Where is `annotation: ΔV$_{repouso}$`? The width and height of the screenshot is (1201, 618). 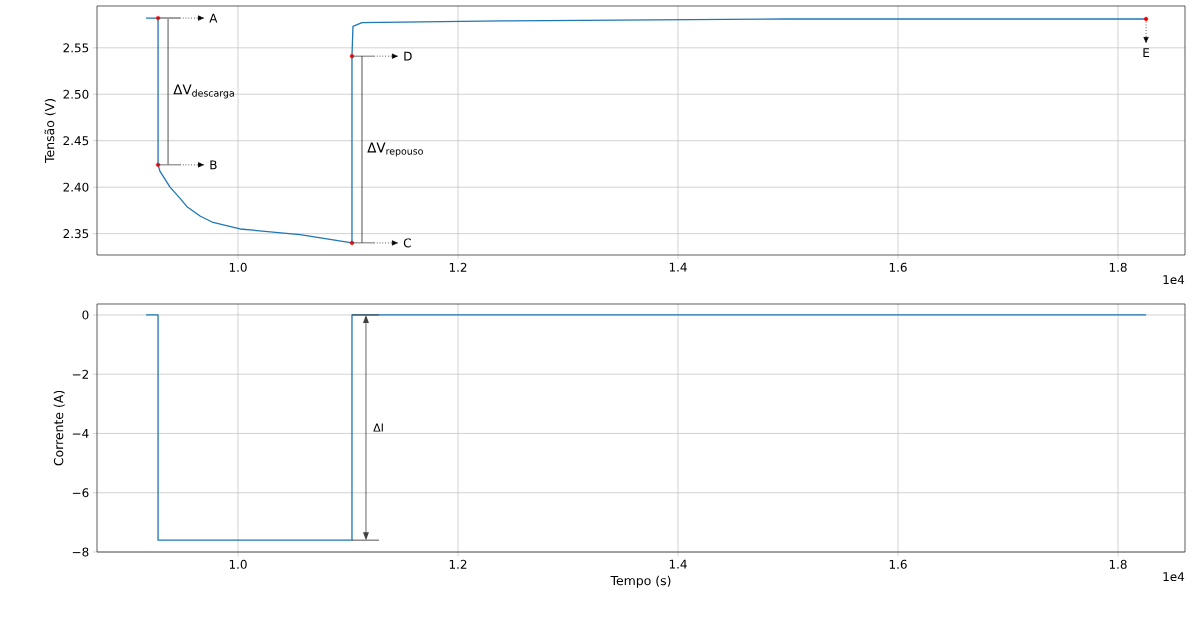
annotation: ΔV$_{repouso}$ is located at coordinates (395, 149).